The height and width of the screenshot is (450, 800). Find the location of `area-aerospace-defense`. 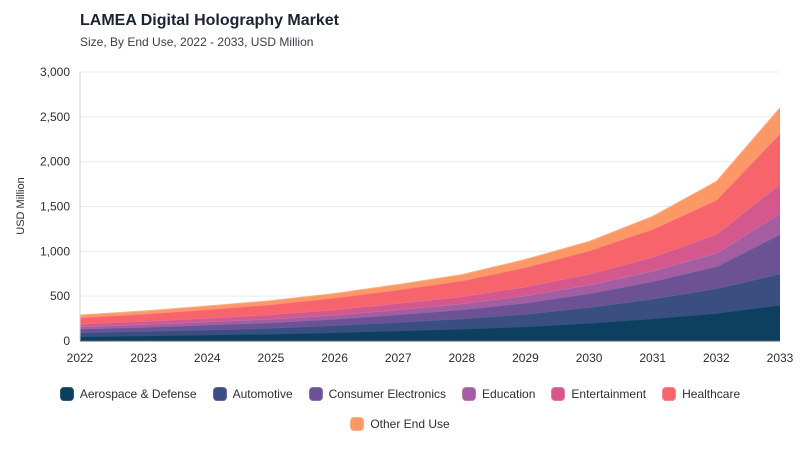

area-aerospace-defense is located at coordinates (430, 323).